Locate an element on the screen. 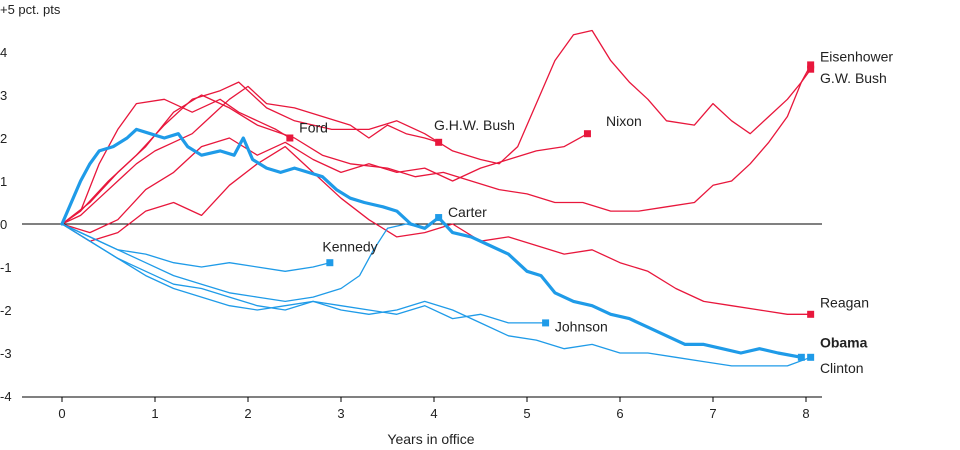 Image resolution: width=960 pixels, height=450 pixels. series-label-kennedy: Kennedy is located at coordinates (349, 246).